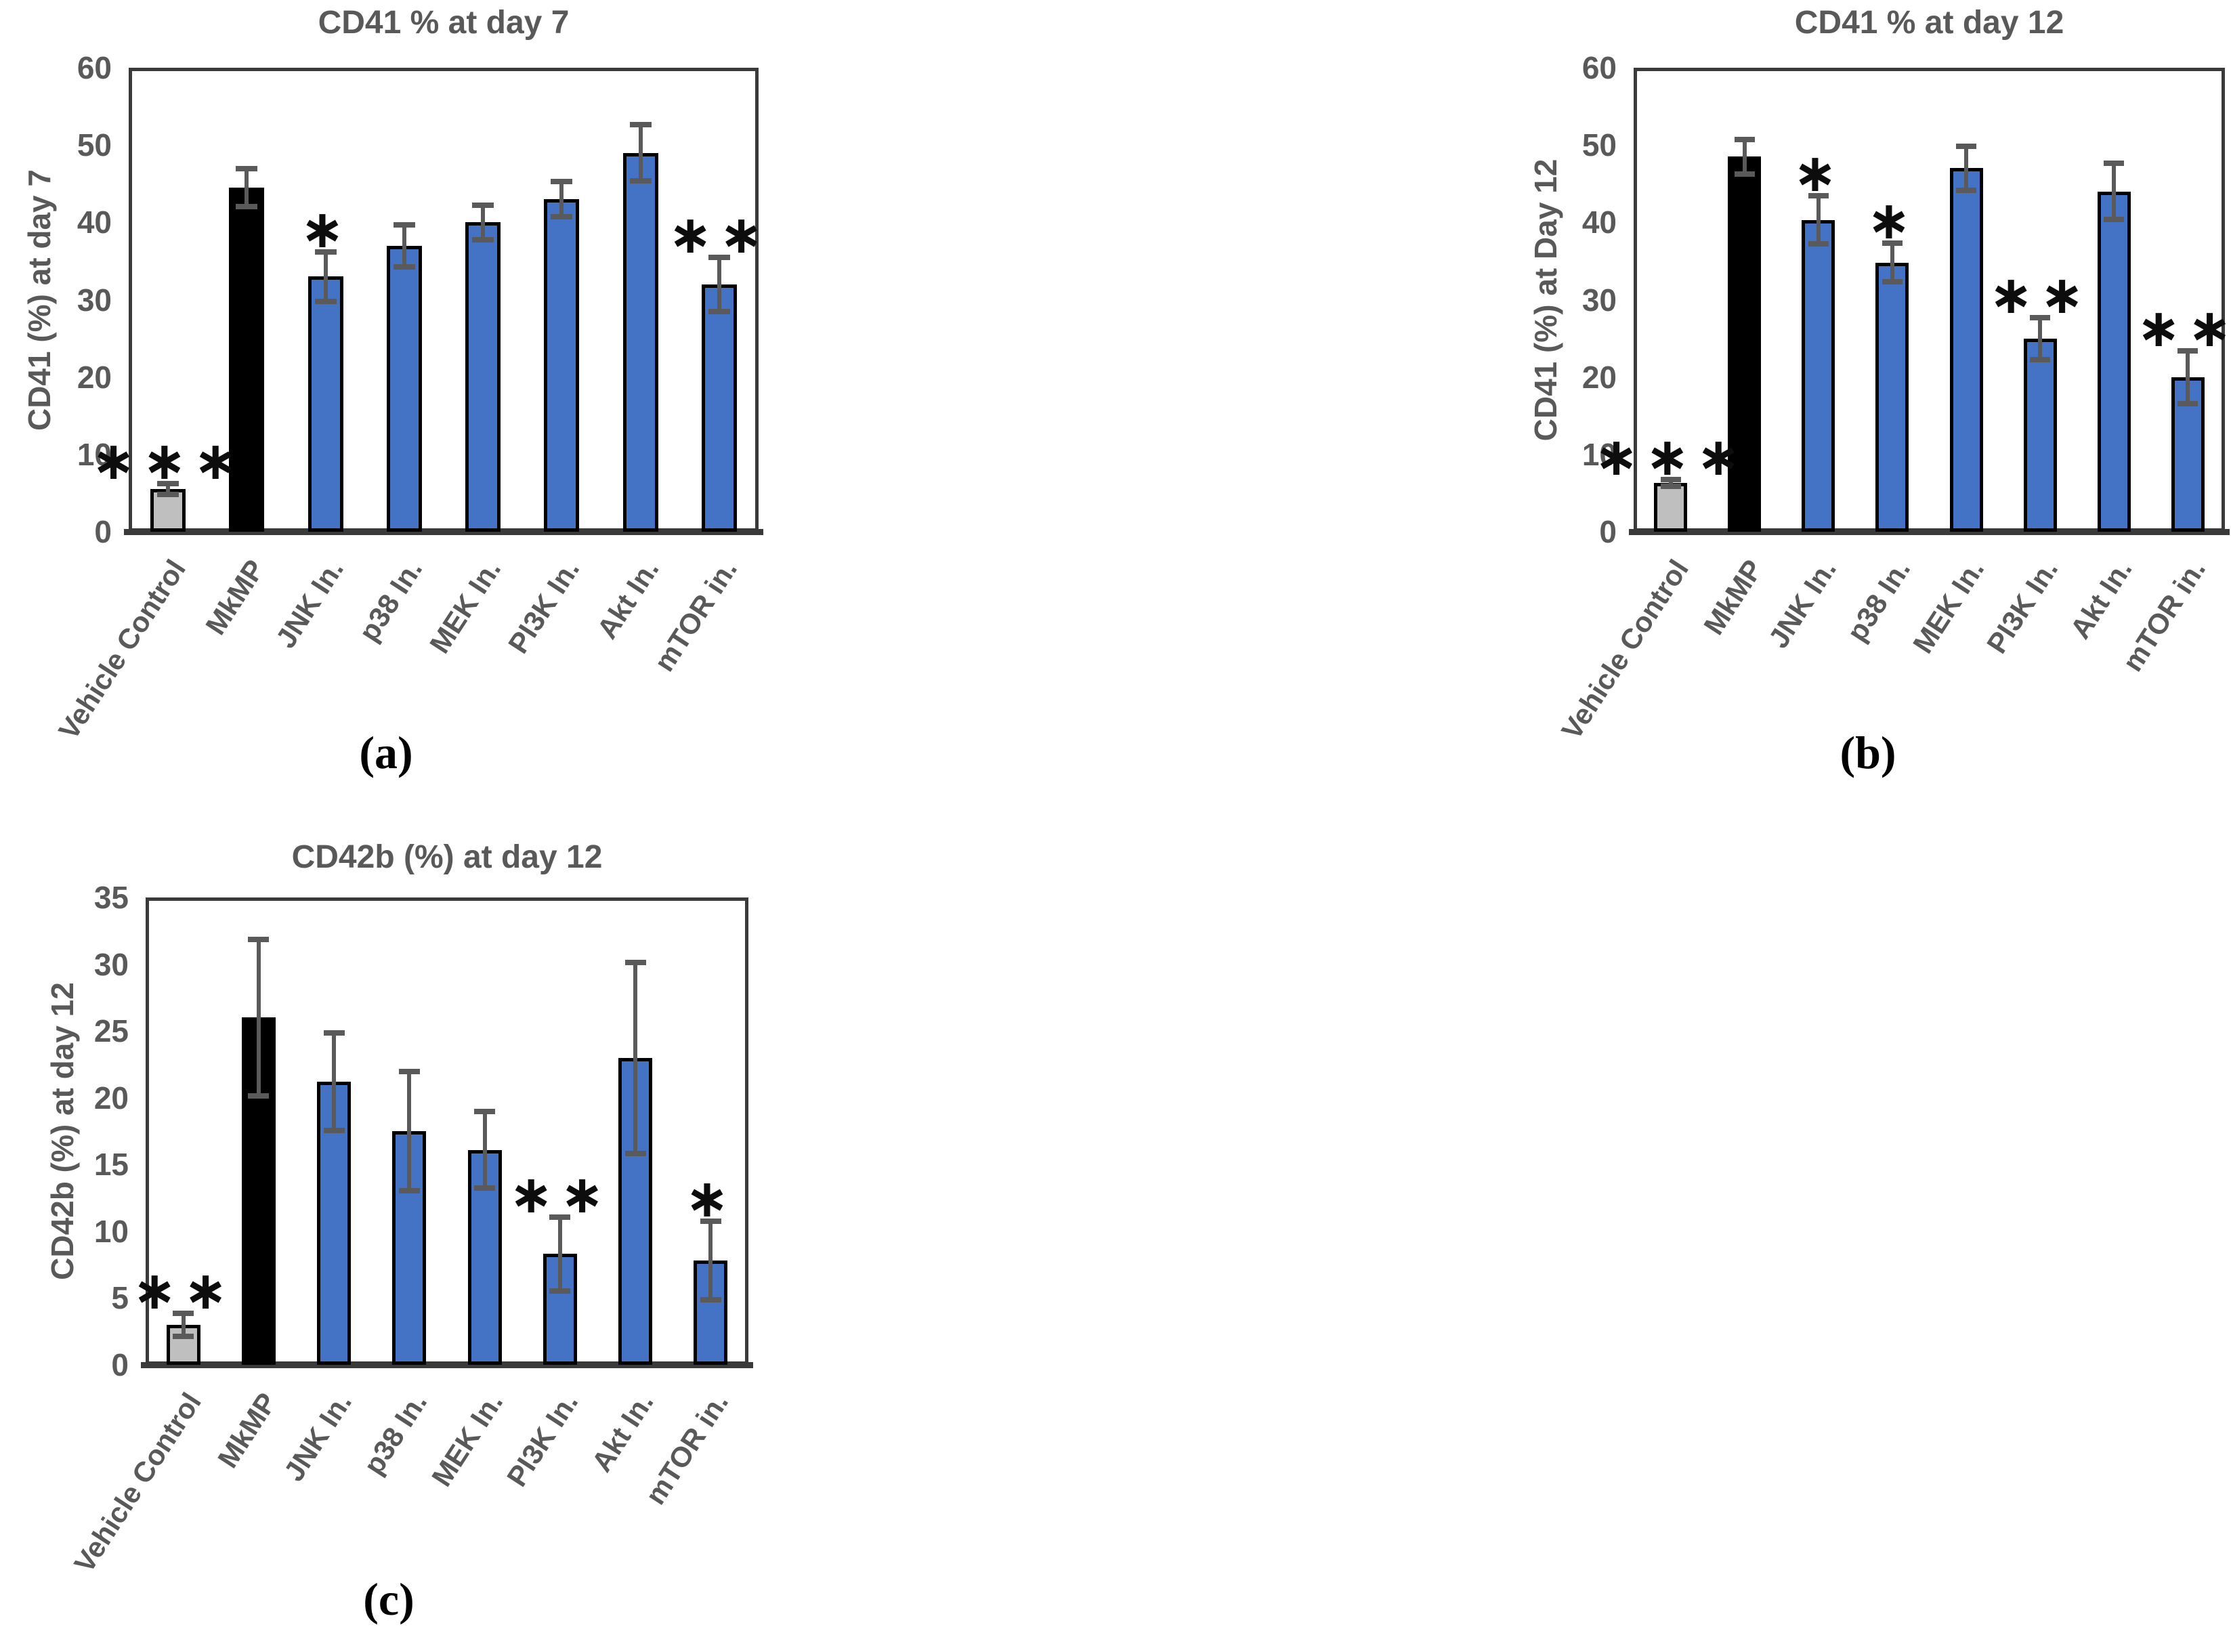  What do you see at coordinates (111, 1165) in the screenshot?
I see `y-tick-label: 15` at bounding box center [111, 1165].